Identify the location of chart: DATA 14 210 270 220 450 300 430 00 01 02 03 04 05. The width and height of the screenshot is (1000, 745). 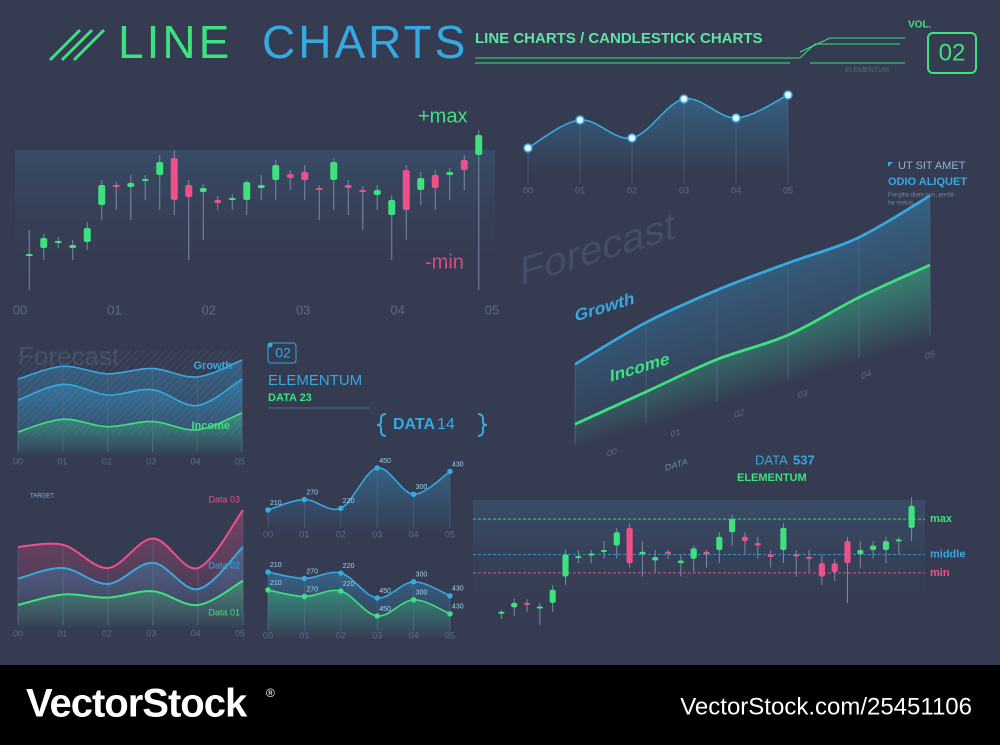
(363, 477).